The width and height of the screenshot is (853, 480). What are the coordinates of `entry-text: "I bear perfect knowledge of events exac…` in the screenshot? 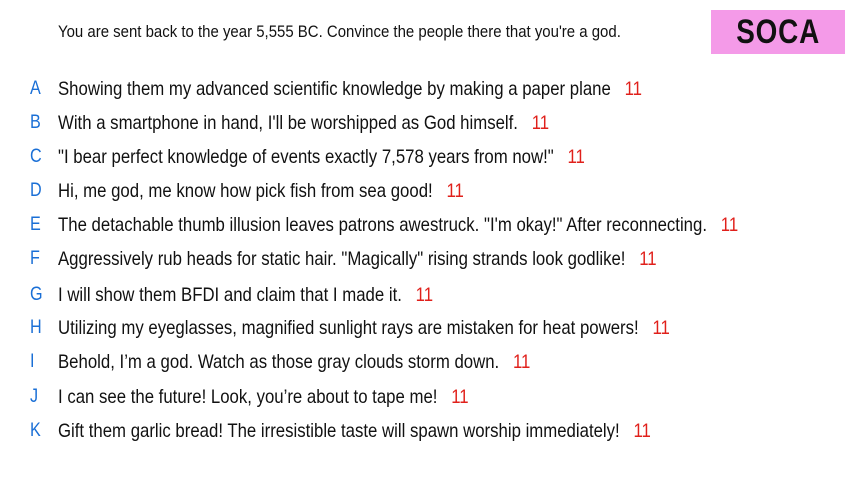 It's located at (306, 157).